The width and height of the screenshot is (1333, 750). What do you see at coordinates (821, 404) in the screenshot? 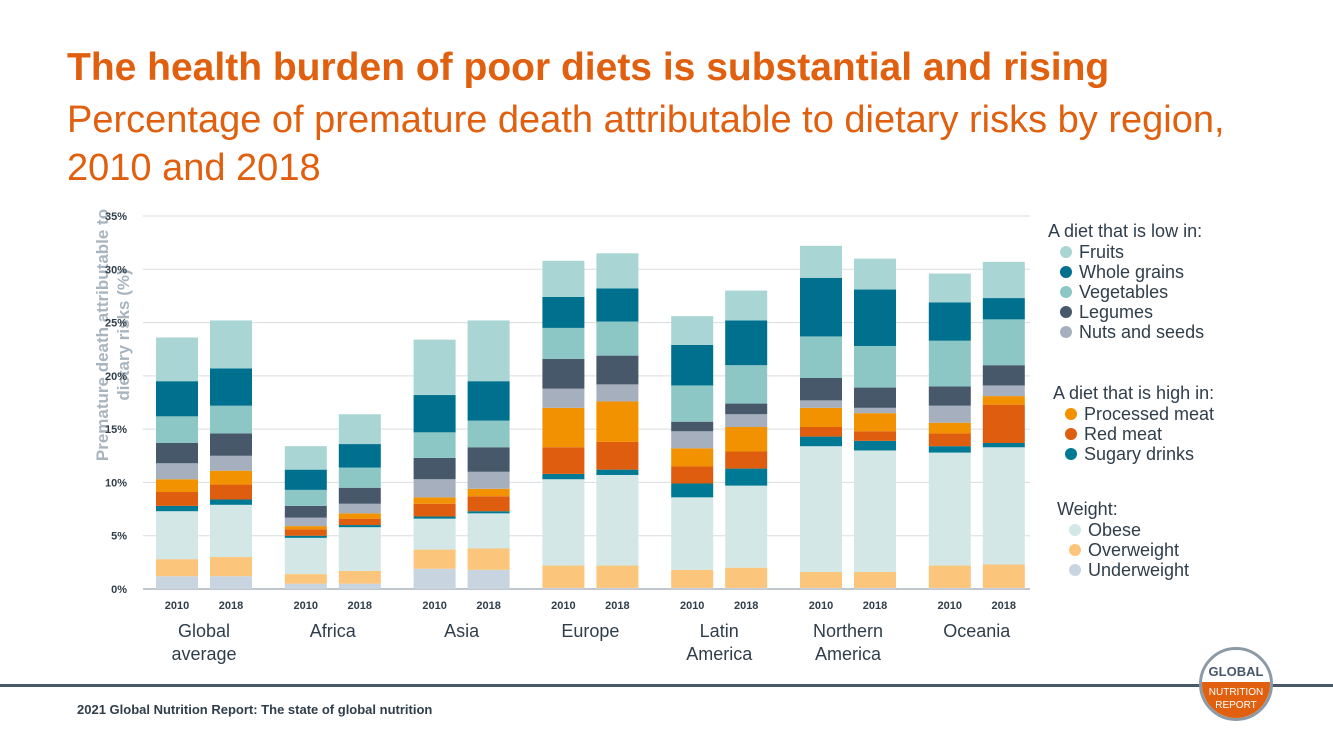
I see `bar-nuts-and-seeds-northern-america-2010` at bounding box center [821, 404].